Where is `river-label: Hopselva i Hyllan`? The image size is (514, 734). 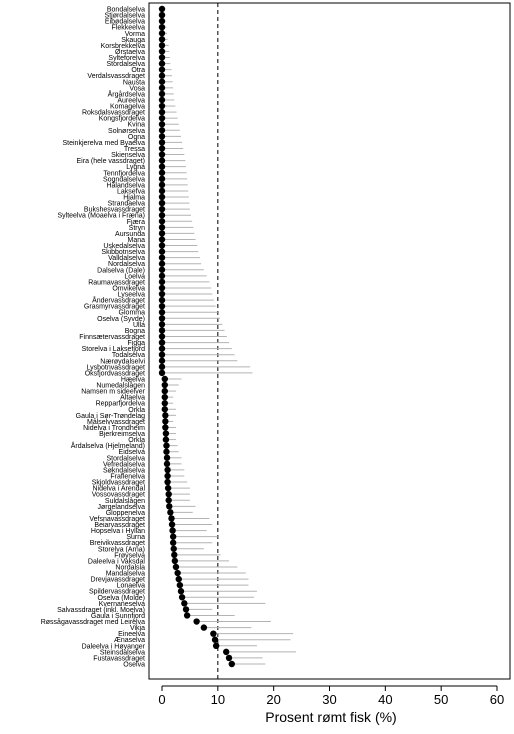 river-label: Hopselva i Hyllan is located at coordinates (118, 531).